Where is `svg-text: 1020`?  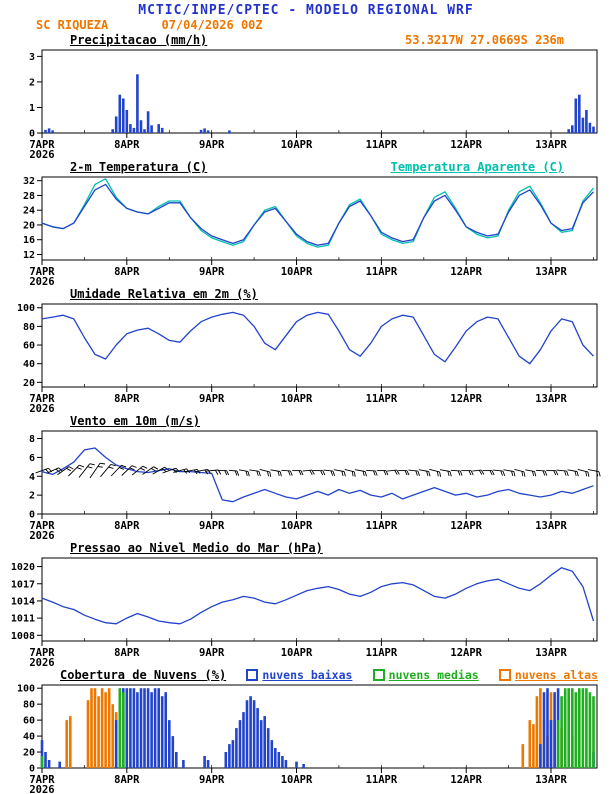
svg-text: 1020 is located at coordinates (23, 567).